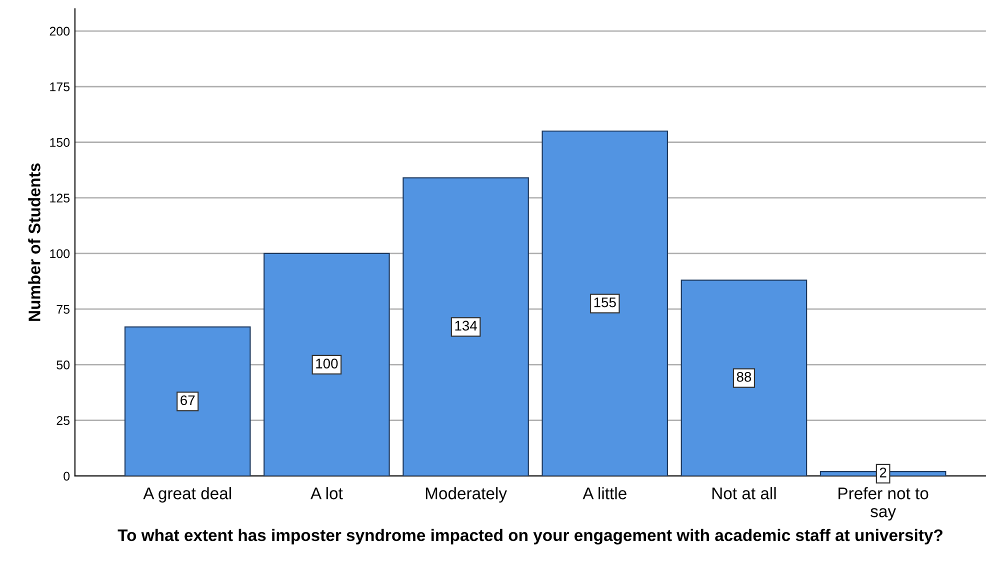  Describe the element at coordinates (744, 493) in the screenshot. I see `x-tick-label: Not at all` at that location.